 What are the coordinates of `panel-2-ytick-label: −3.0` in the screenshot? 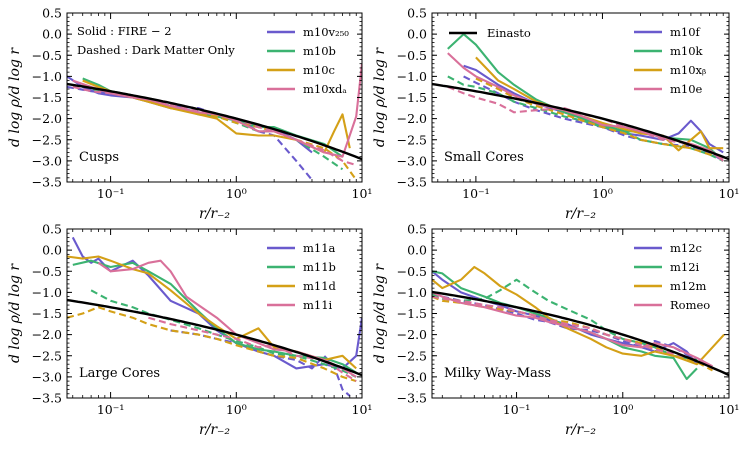 It's located at (412, 160).